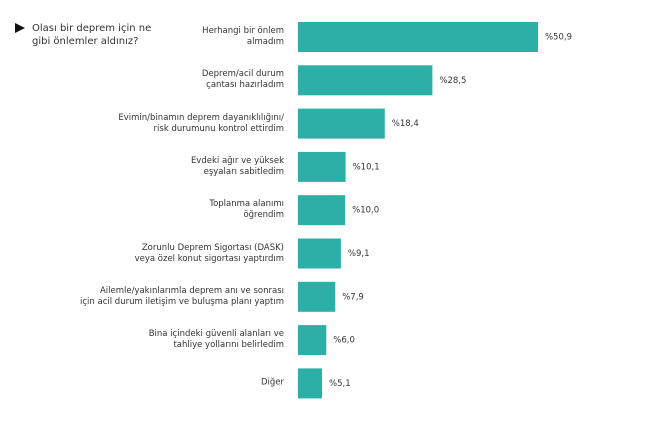 The image size is (650, 429). I want to click on value-label: %9,1, so click(359, 254).